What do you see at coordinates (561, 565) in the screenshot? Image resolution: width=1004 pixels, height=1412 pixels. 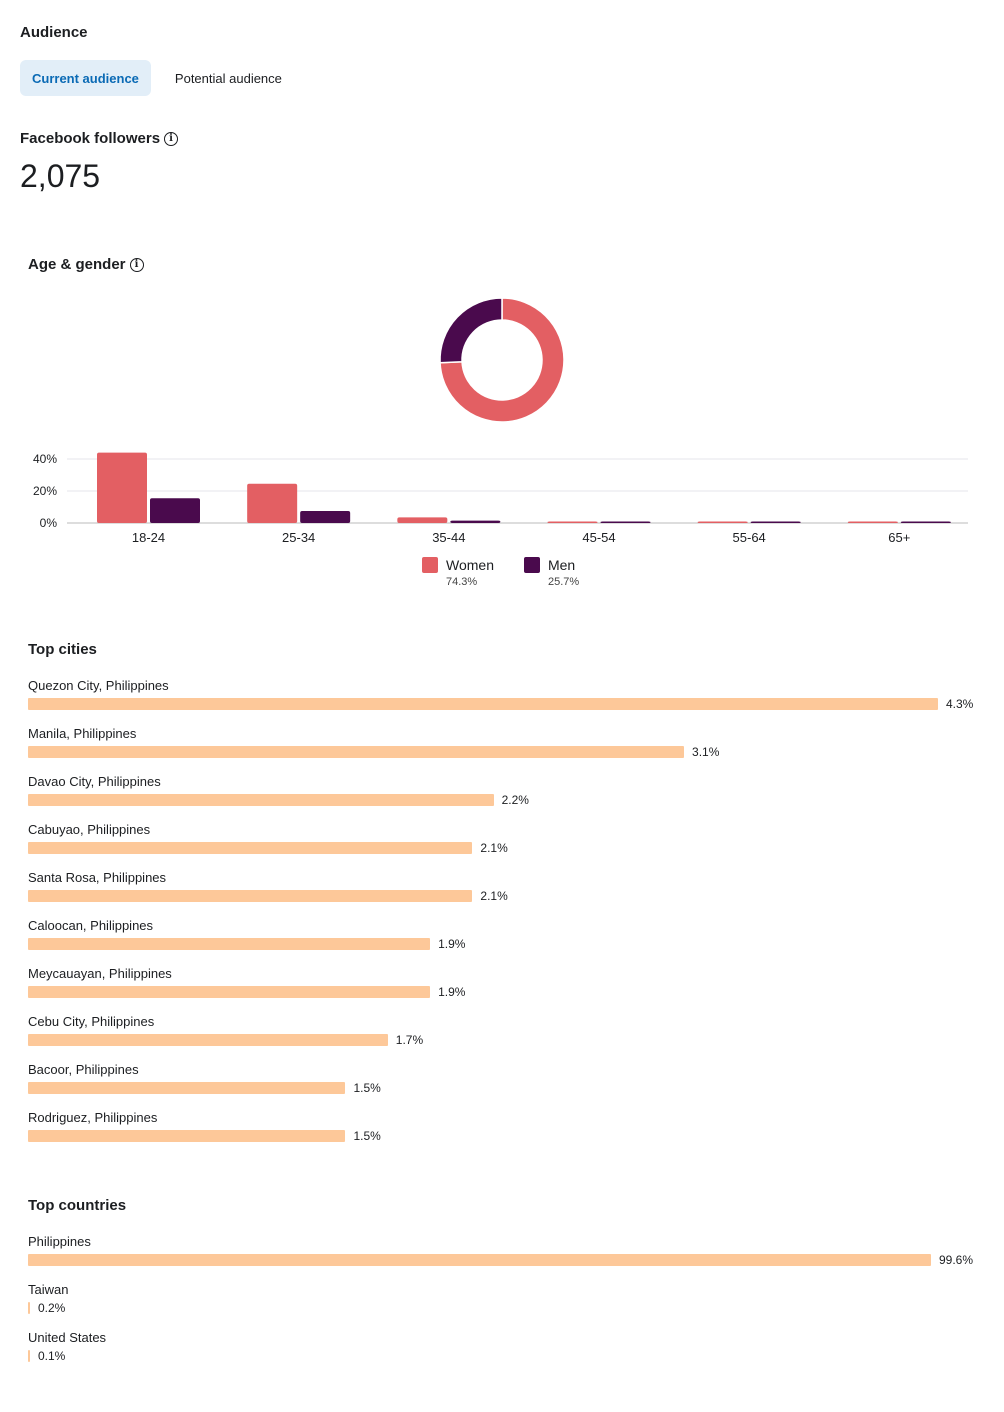 I see `legend-label: Men` at bounding box center [561, 565].